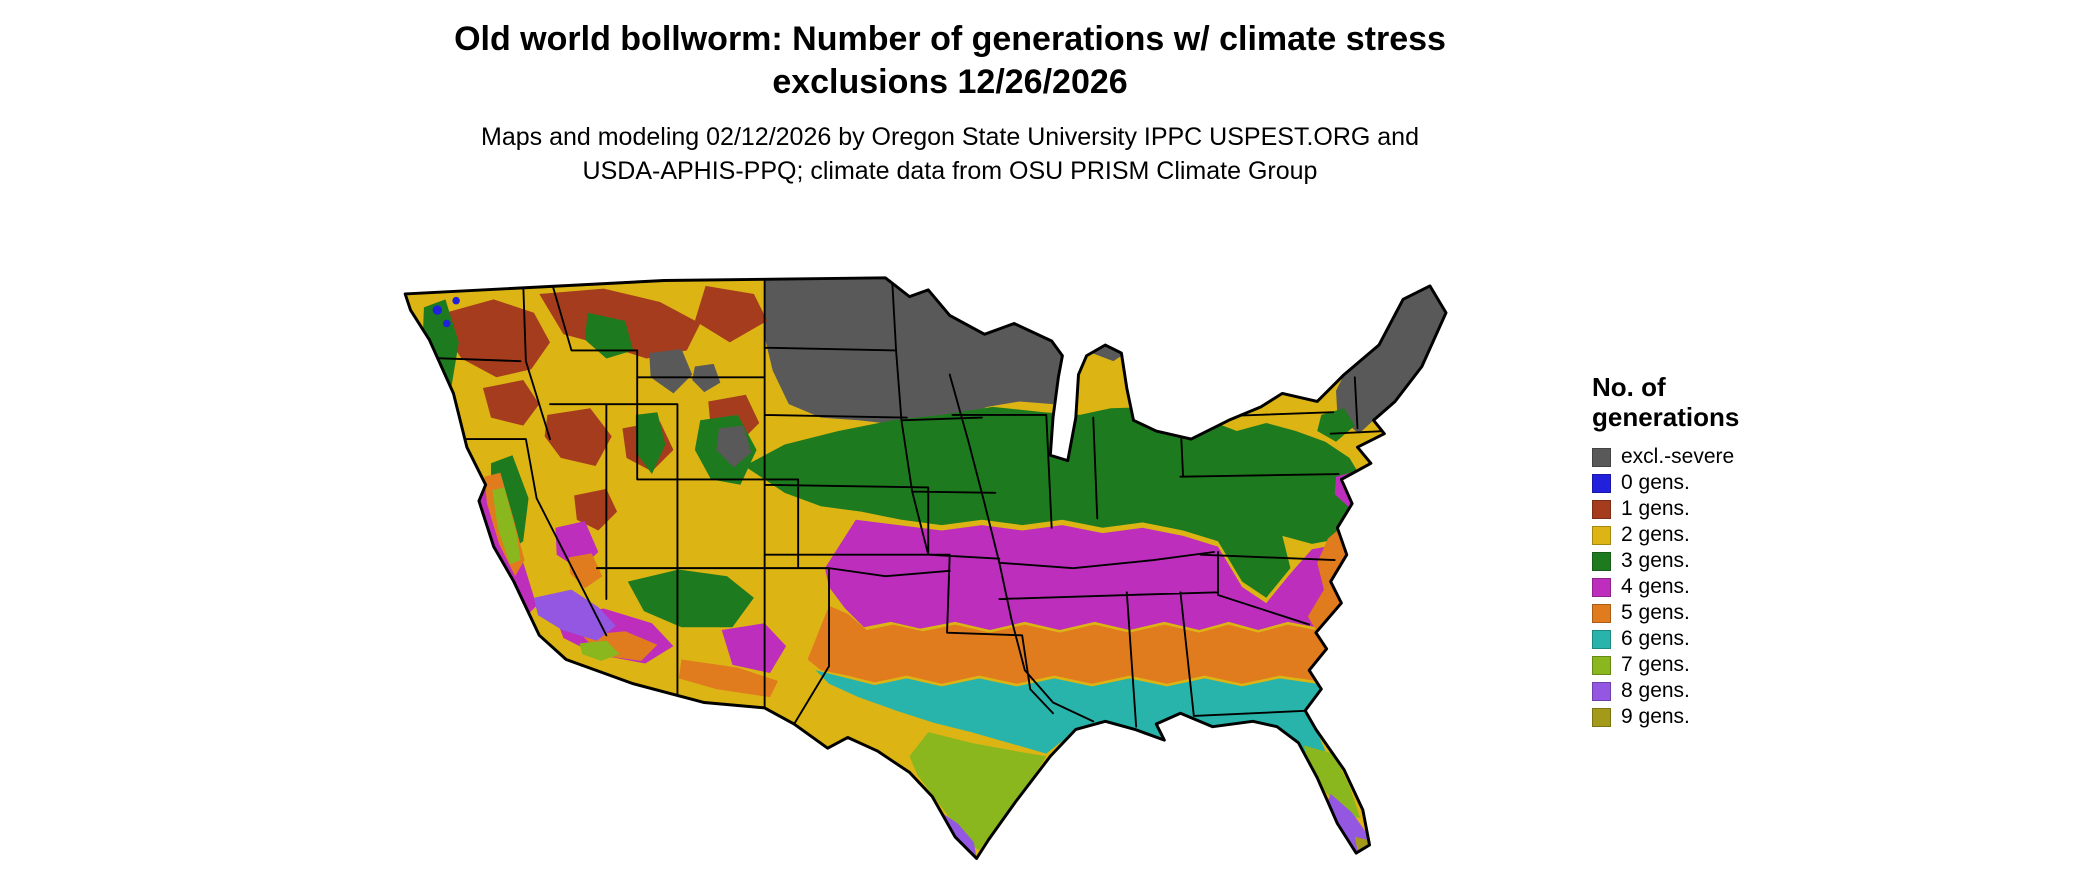 This screenshot has width=2100, height=892. I want to click on legend-label-9-gens: 9 gens., so click(1655, 716).